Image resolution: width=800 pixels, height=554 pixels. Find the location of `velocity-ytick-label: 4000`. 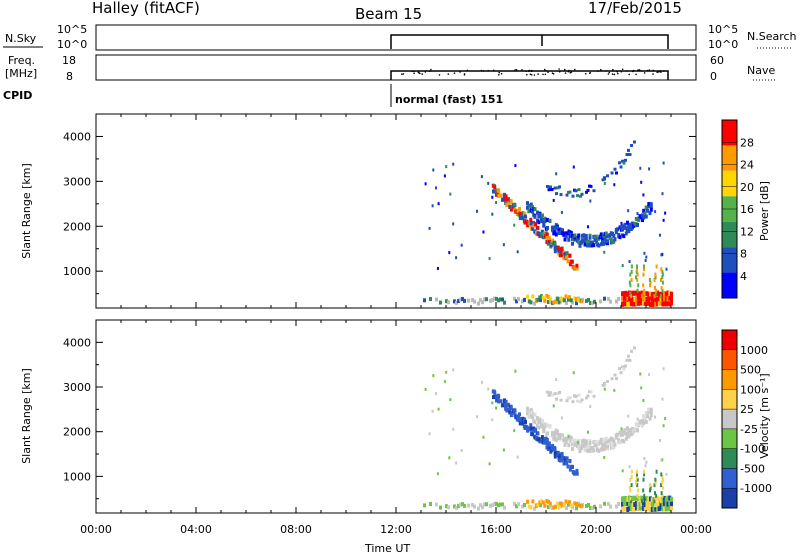

velocity-ytick-label: 4000 is located at coordinates (77, 342).